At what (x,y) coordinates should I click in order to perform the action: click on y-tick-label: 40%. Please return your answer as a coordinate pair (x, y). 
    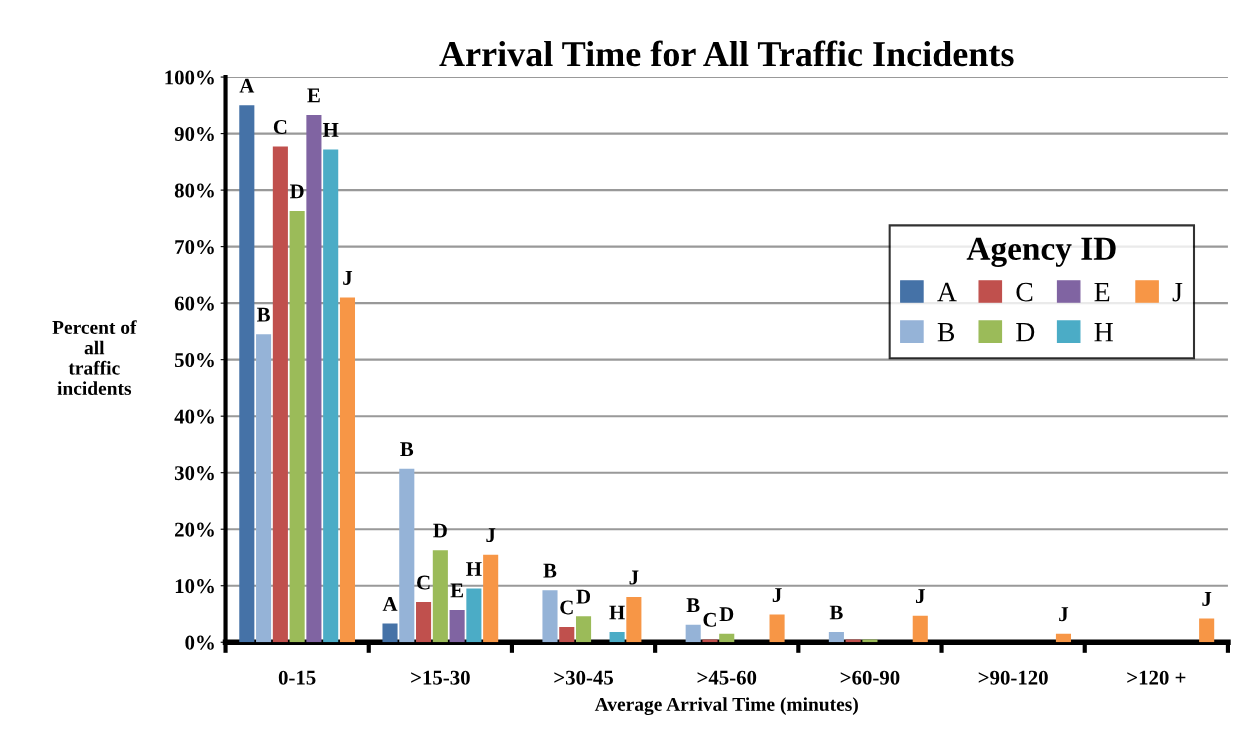
    Looking at the image, I should click on (194, 416).